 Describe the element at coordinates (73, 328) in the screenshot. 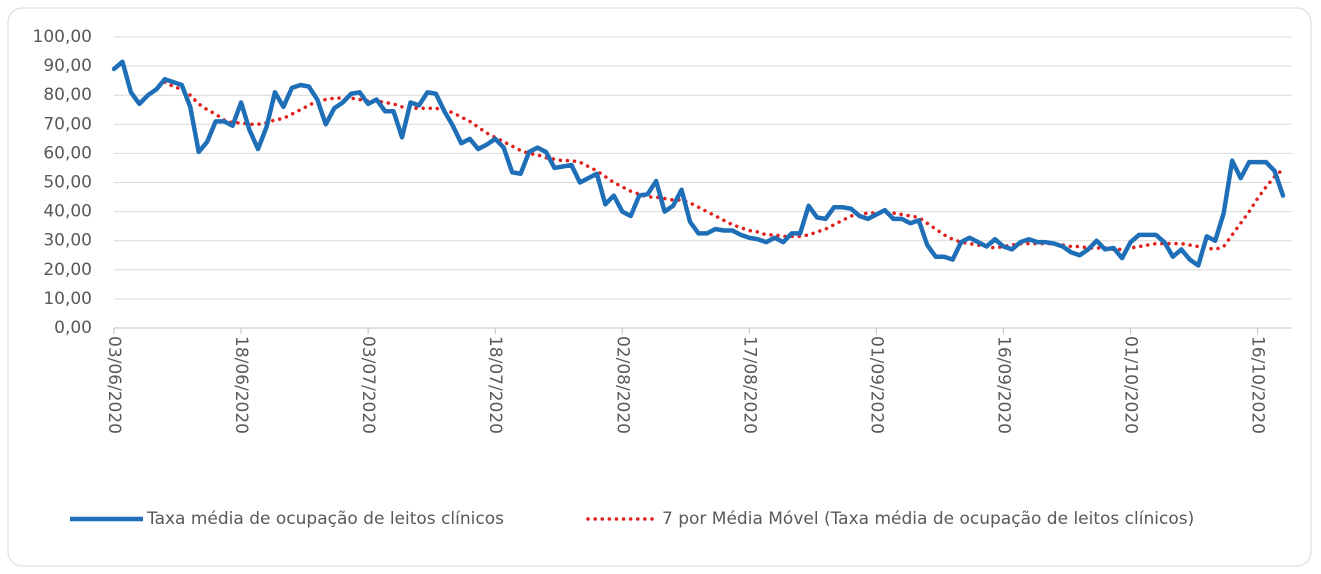

I see `y-tick-label: 0,00` at that location.